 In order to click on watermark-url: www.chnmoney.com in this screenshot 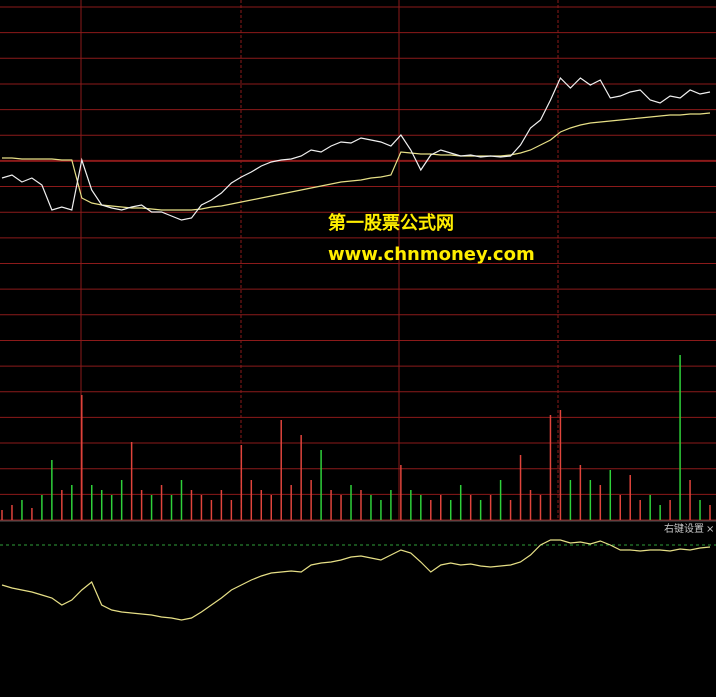, I will do `click(431, 254)`.